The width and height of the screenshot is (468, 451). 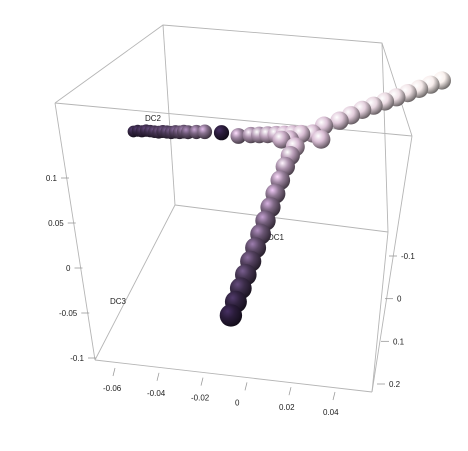 What do you see at coordinates (200, 398) in the screenshot?
I see `x-tick-label: -0.02` at bounding box center [200, 398].